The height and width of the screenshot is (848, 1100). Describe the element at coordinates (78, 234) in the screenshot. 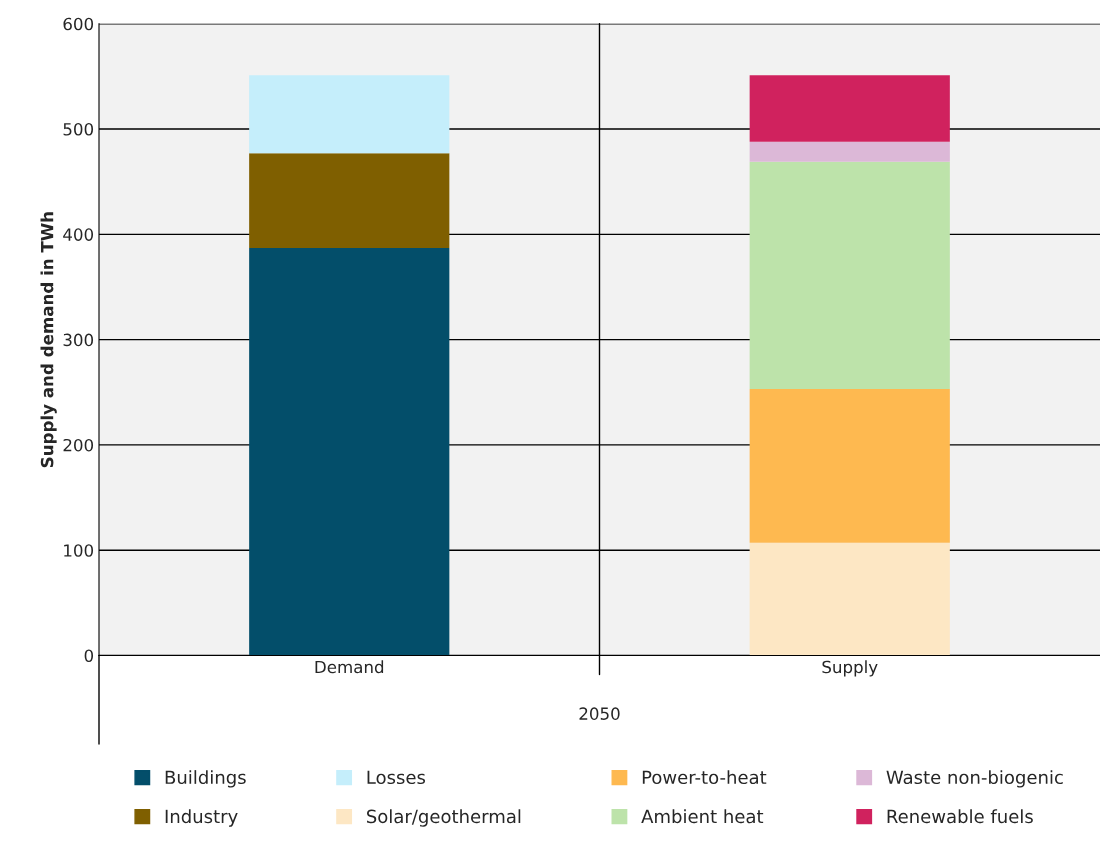

I see `y-tick-label: 400` at that location.